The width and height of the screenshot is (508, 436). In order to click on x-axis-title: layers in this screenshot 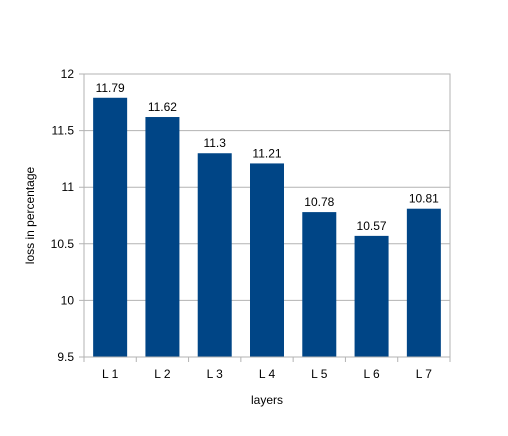, I will do `click(267, 400)`.